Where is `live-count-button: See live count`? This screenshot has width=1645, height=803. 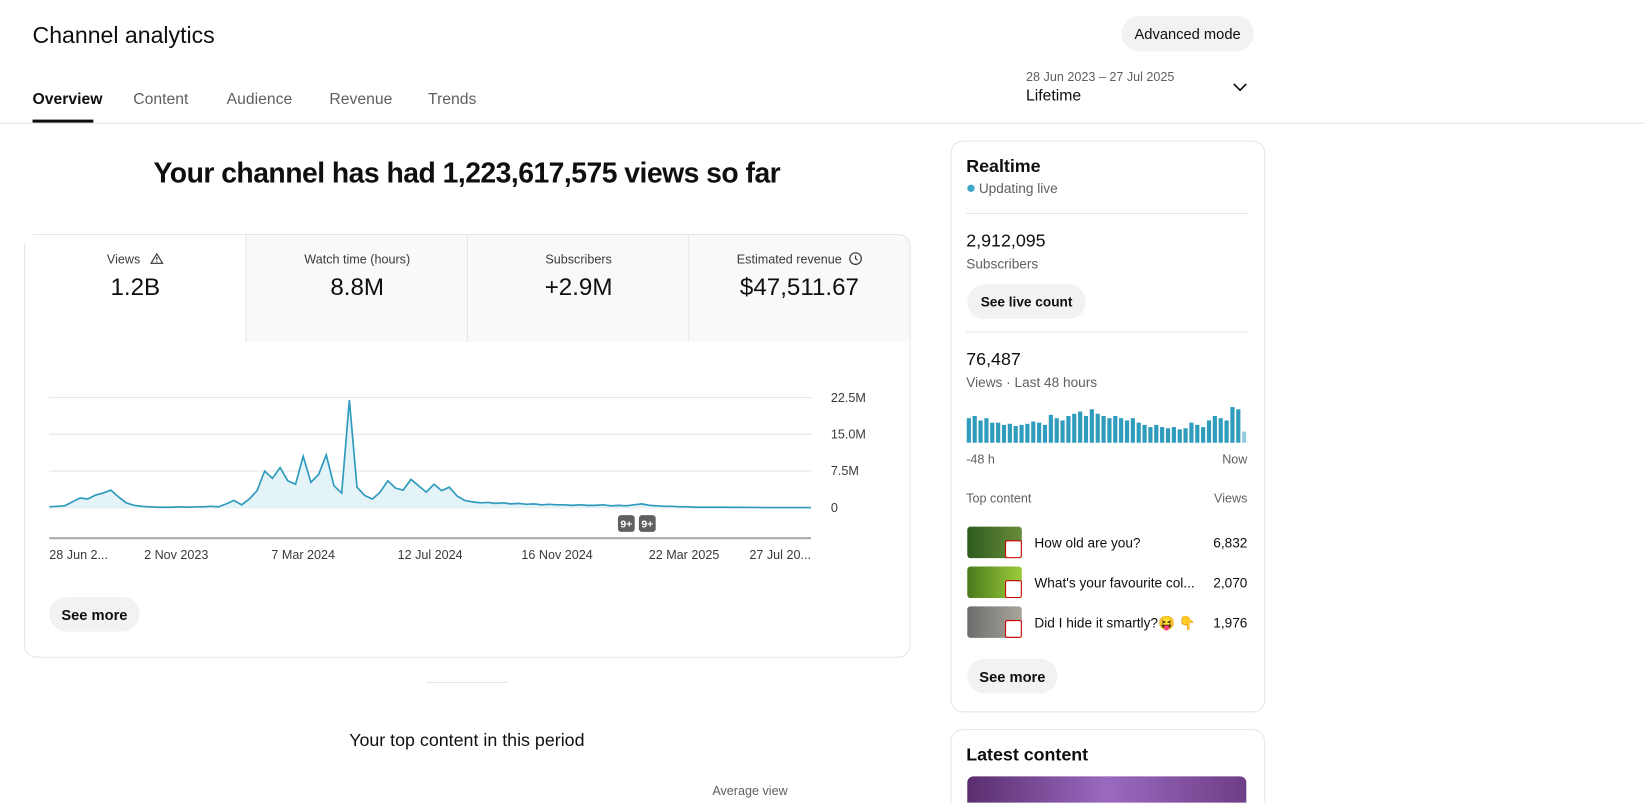 live-count-button: See live count is located at coordinates (1026, 301).